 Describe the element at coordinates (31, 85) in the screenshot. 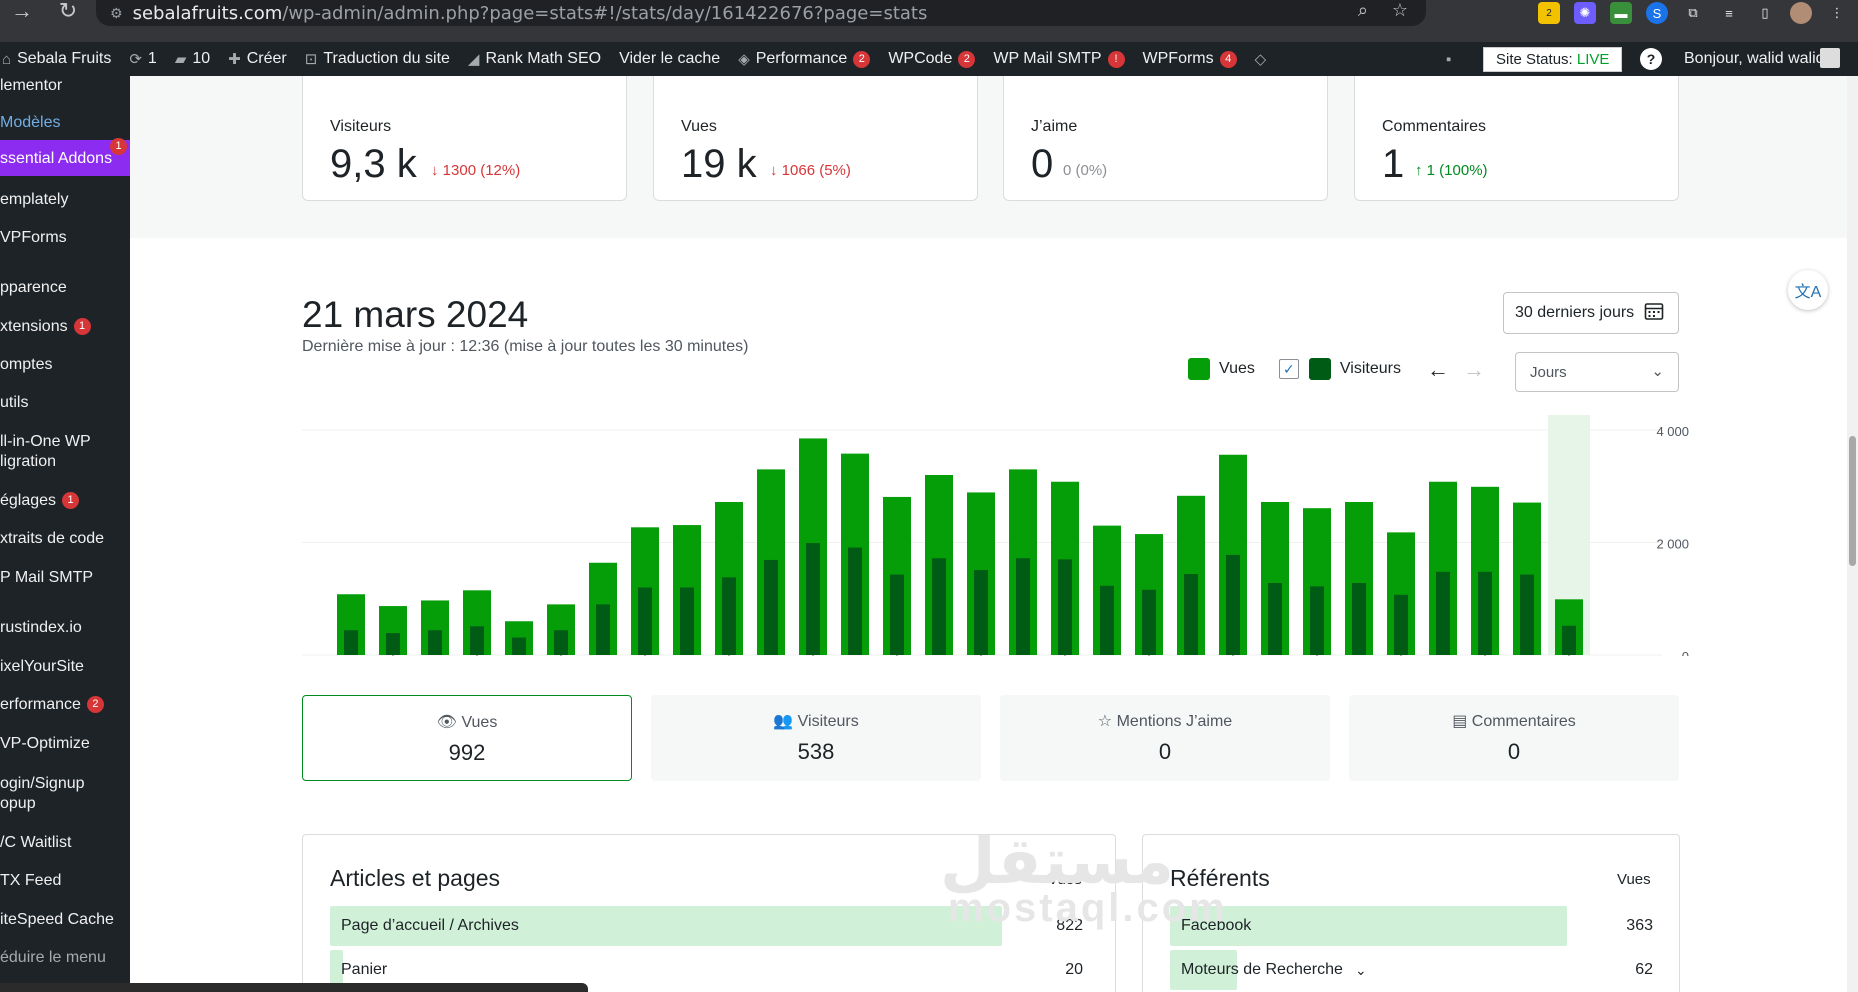

I see `sidebar-item-elementor: lementor` at that location.